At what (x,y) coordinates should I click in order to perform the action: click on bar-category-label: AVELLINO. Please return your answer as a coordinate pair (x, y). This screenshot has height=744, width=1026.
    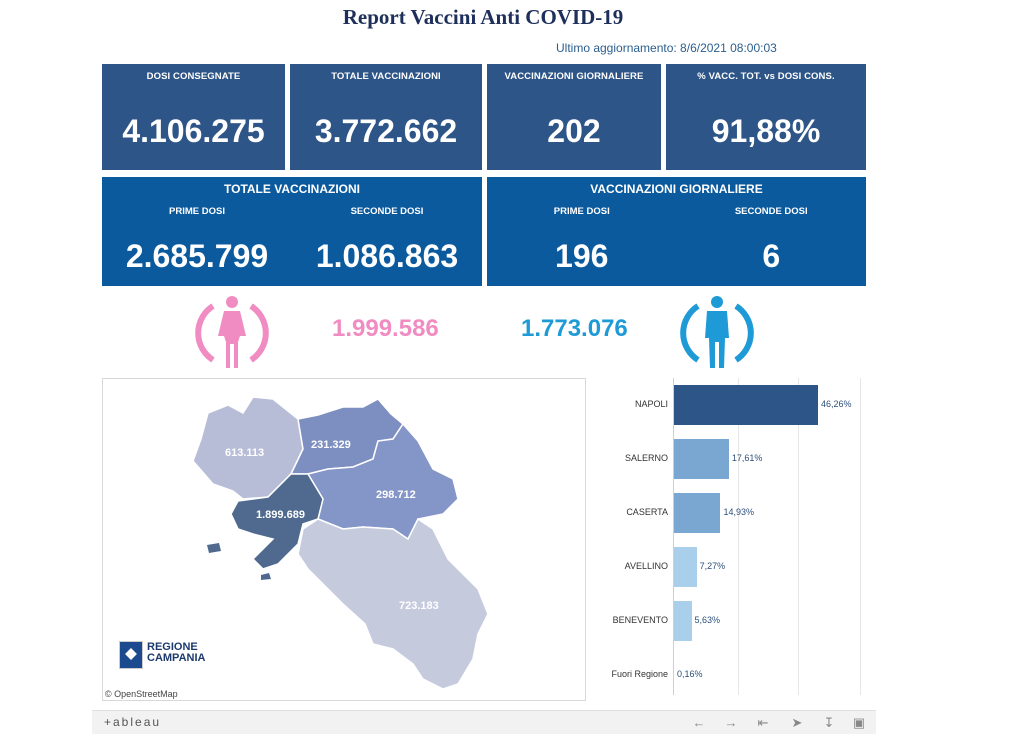
    Looking at the image, I should click on (646, 566).